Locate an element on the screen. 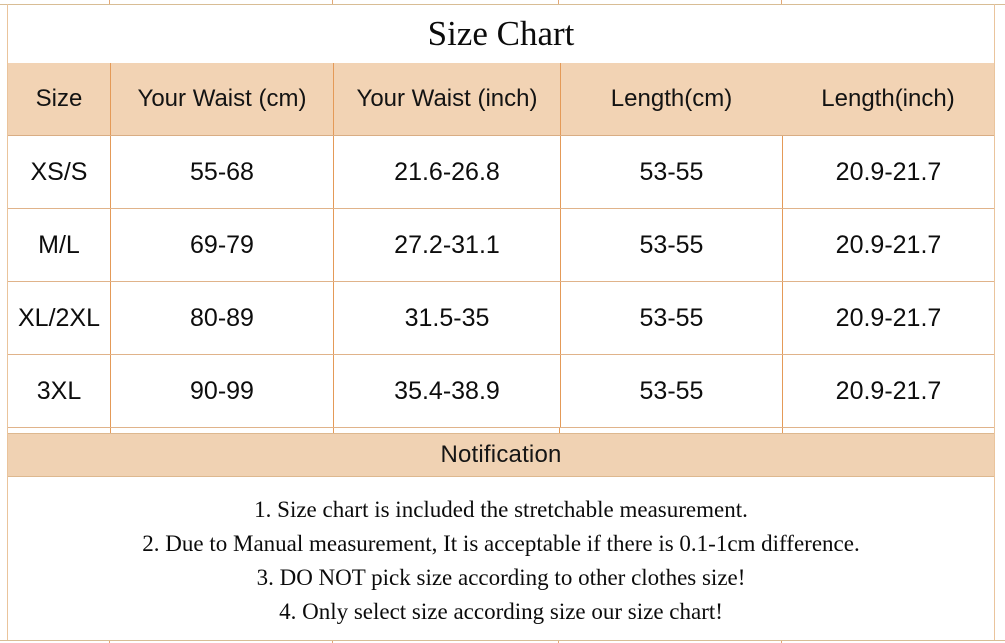 The height and width of the screenshot is (643, 1005). header-cell-waist-inch: Your Waist (inch) is located at coordinates (446, 99).